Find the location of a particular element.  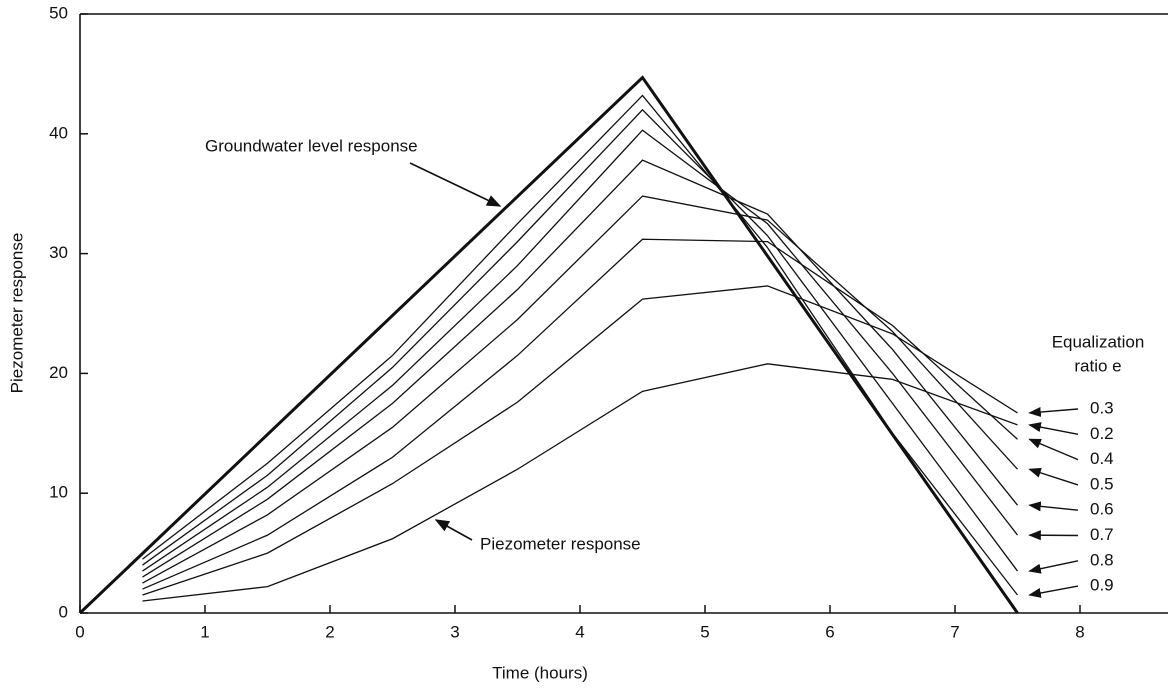

legend-label: 0.3 is located at coordinates (1102, 407).